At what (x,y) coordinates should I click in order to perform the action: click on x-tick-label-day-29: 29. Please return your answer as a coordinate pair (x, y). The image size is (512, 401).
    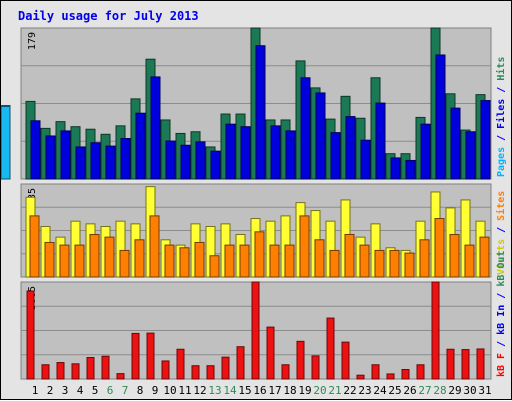
    Looking at the image, I should click on (454, 390).